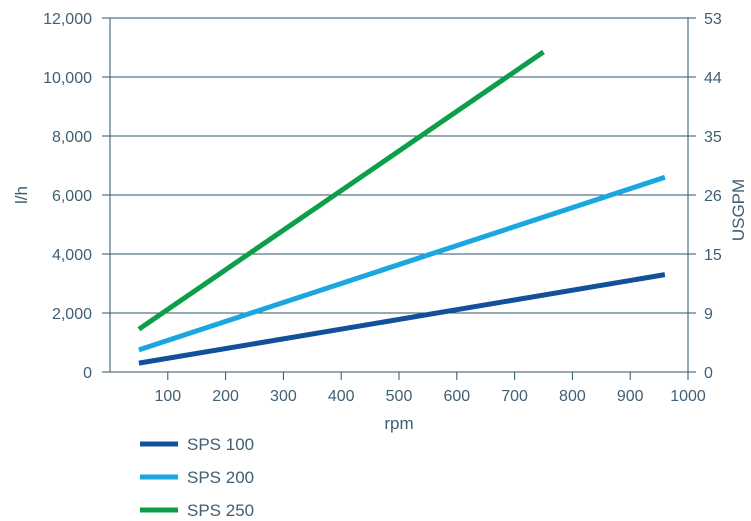 The width and height of the screenshot is (751, 521). I want to click on x-tick-label-0: 100, so click(167, 396).